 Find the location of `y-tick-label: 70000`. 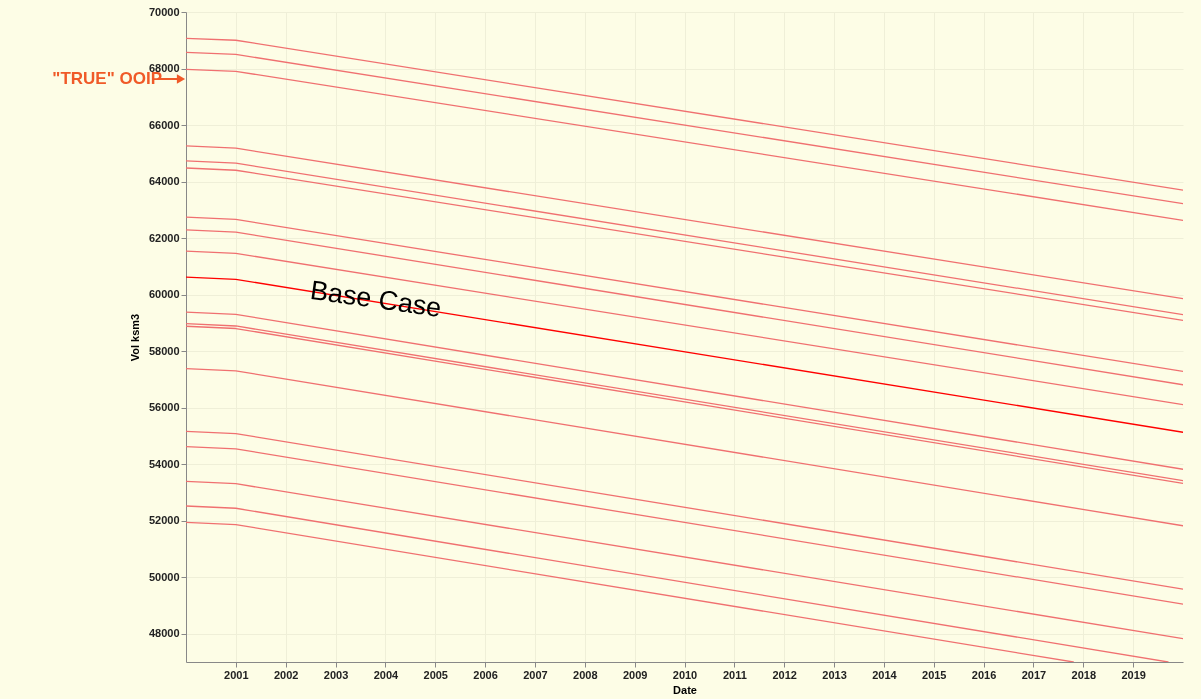

y-tick-label: 70000 is located at coordinates (164, 11).